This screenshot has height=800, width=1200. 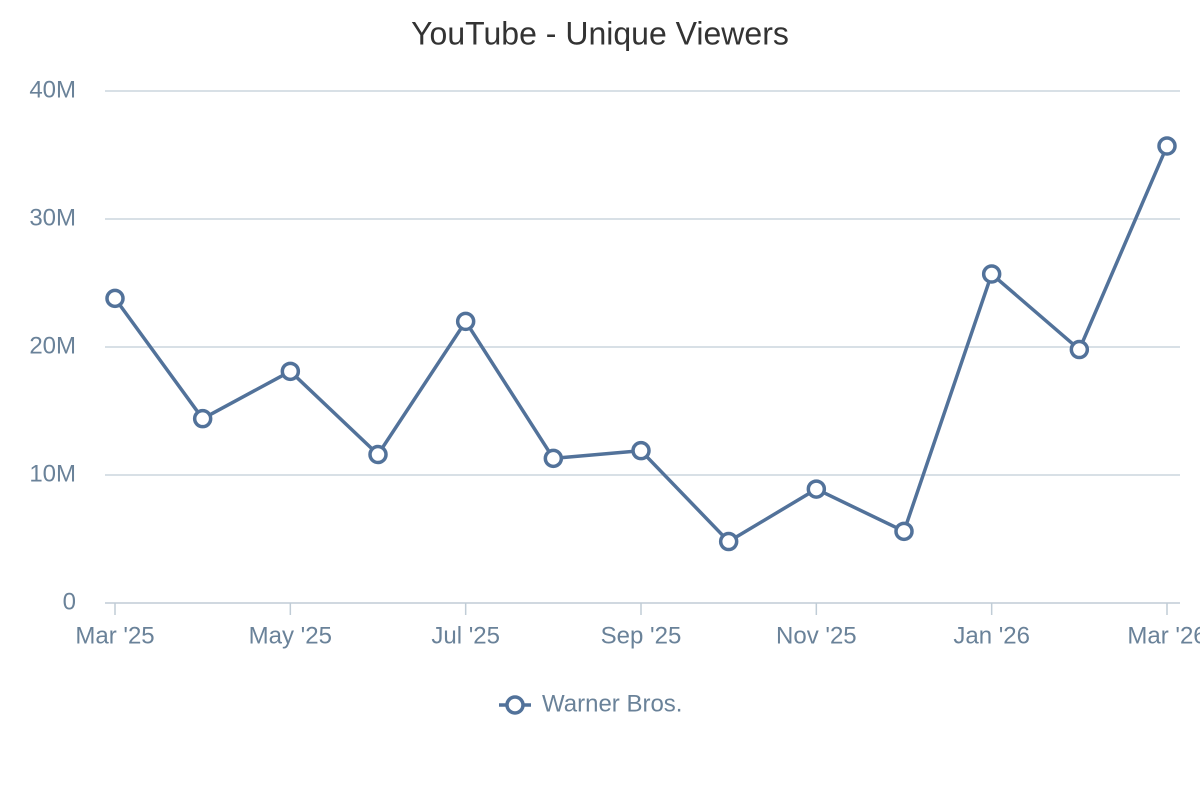 What do you see at coordinates (641, 635) in the screenshot?
I see `x-tick-label: Sep '25` at bounding box center [641, 635].